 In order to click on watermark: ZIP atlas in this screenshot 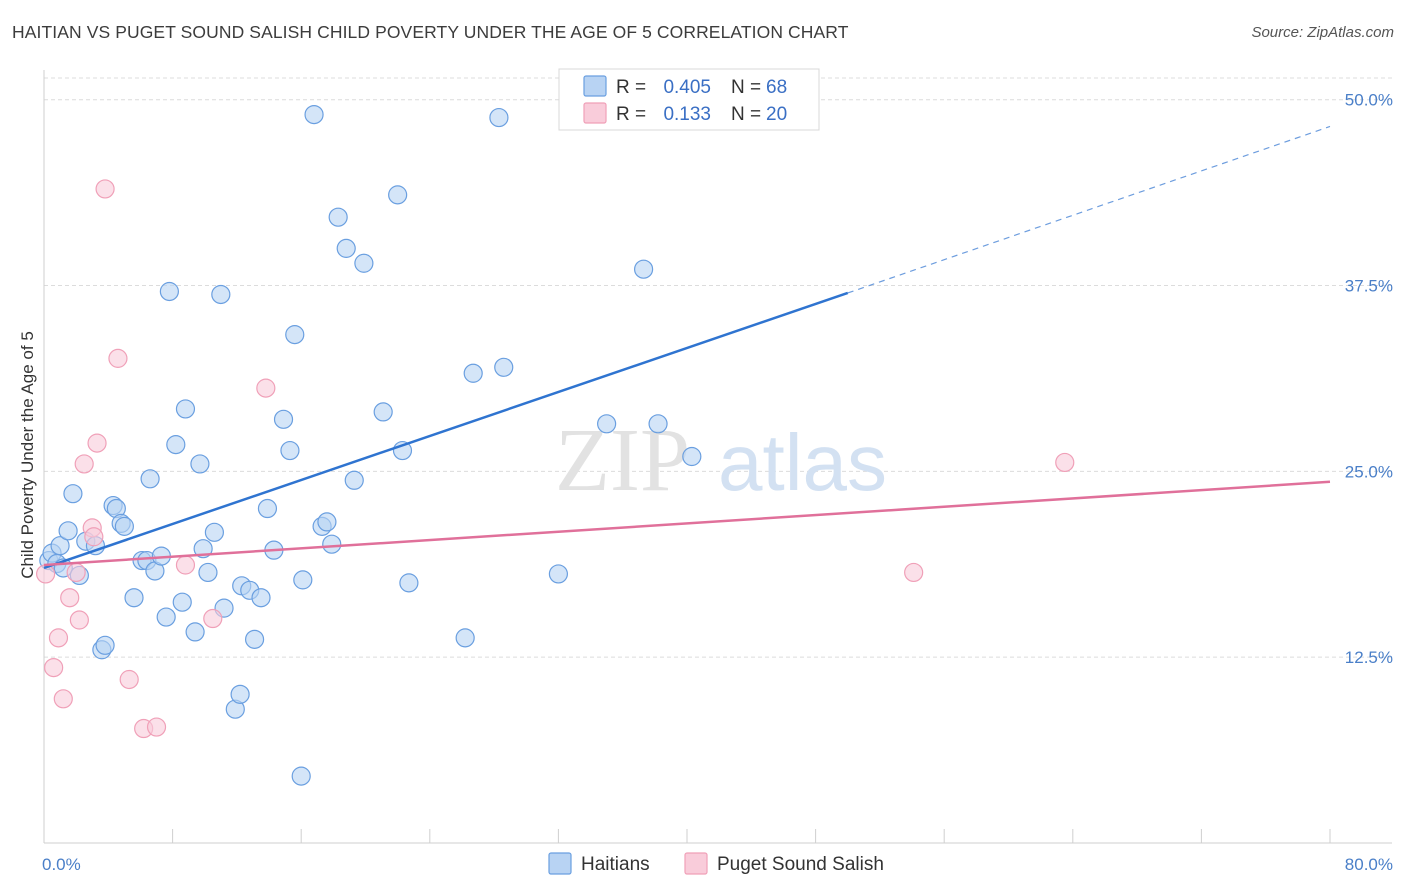, I will do `click(721, 460)`.